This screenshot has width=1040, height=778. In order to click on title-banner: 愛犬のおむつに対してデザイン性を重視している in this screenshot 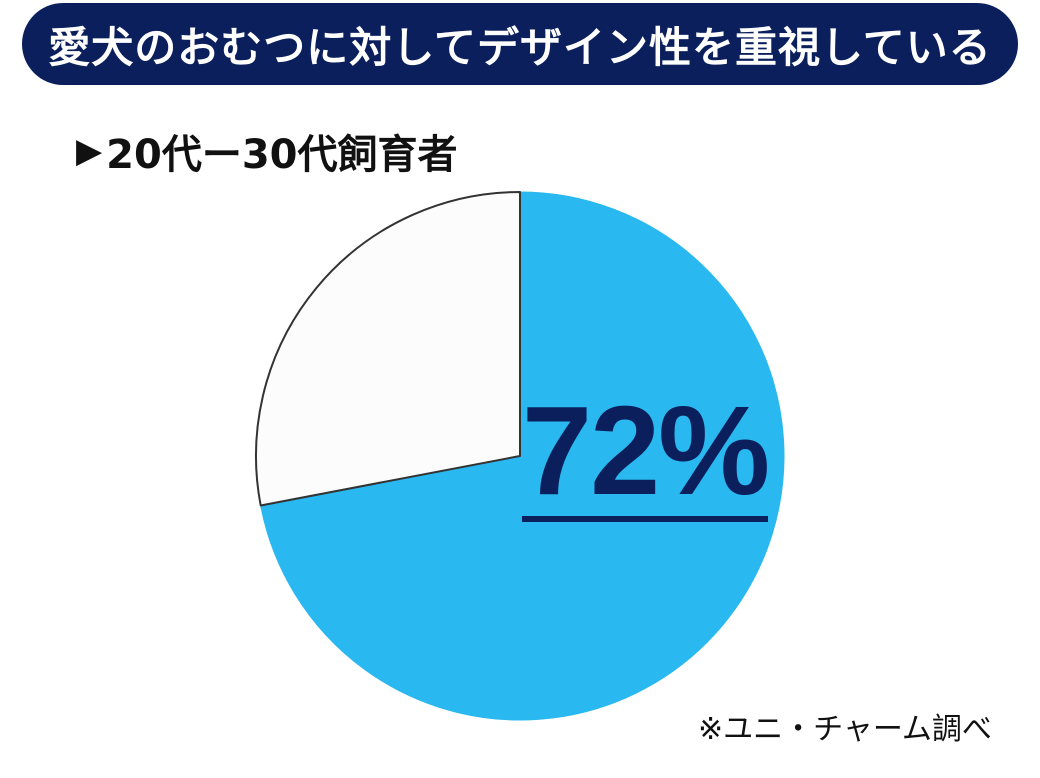, I will do `click(520, 44)`.